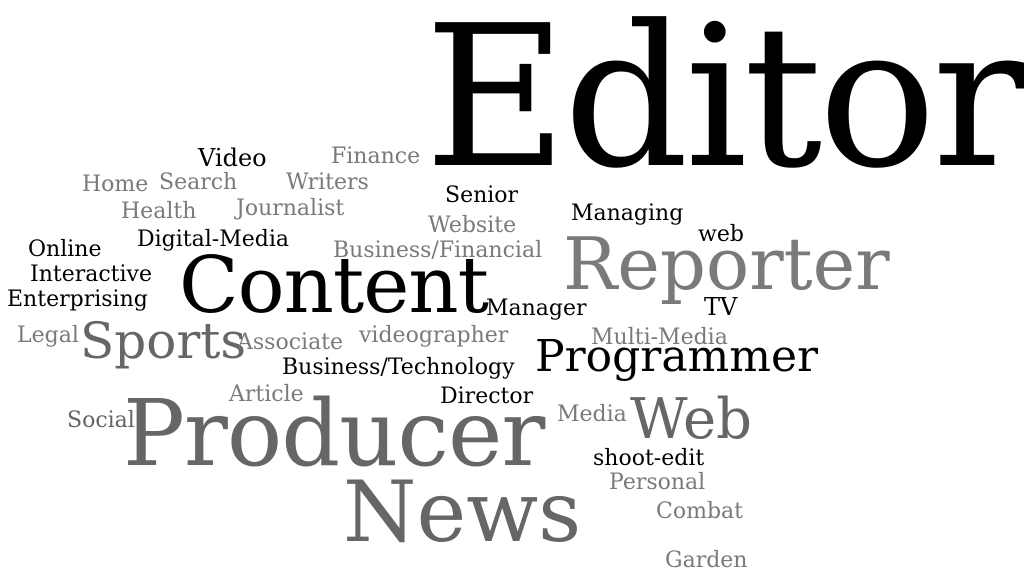  What do you see at coordinates (659, 337) in the screenshot?
I see `word-multi-media: Multi-Media` at bounding box center [659, 337].